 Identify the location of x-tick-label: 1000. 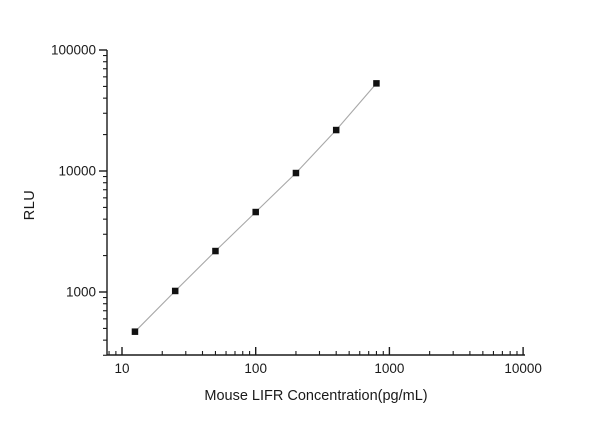
(389, 368).